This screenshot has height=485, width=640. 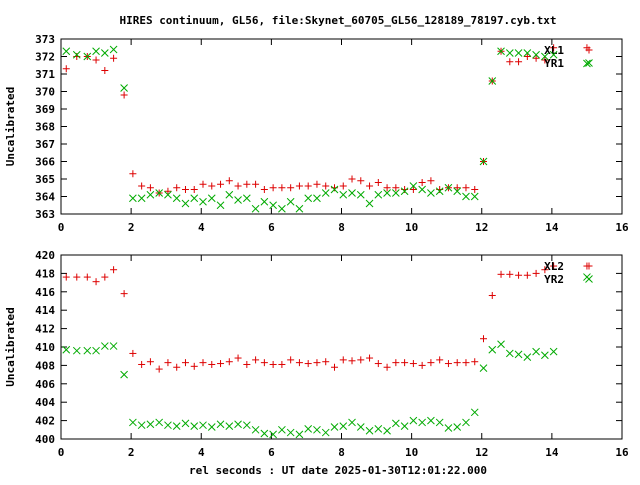 What do you see at coordinates (554, 63) in the screenshot?
I see `legend-label: YR1` at bounding box center [554, 63].